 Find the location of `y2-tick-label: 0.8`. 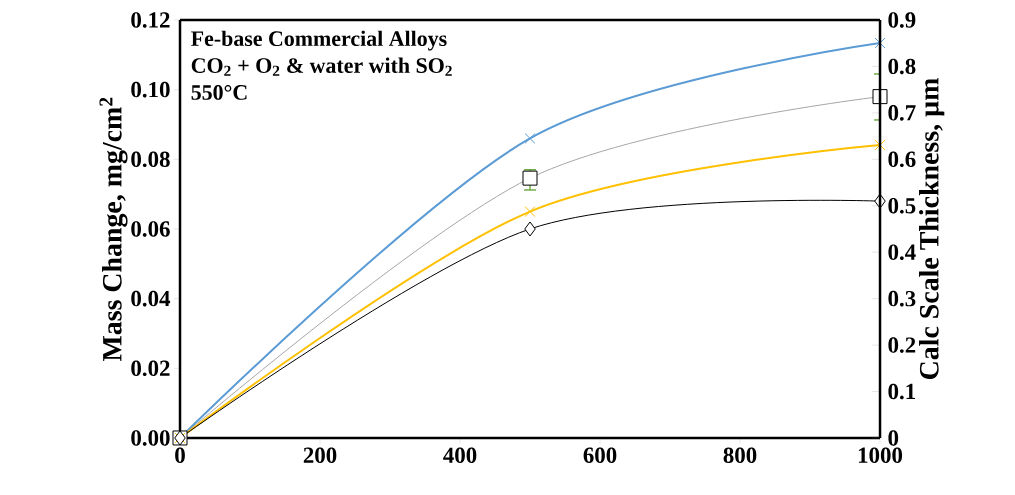

y2-tick-label: 0.8 is located at coordinates (902, 66).